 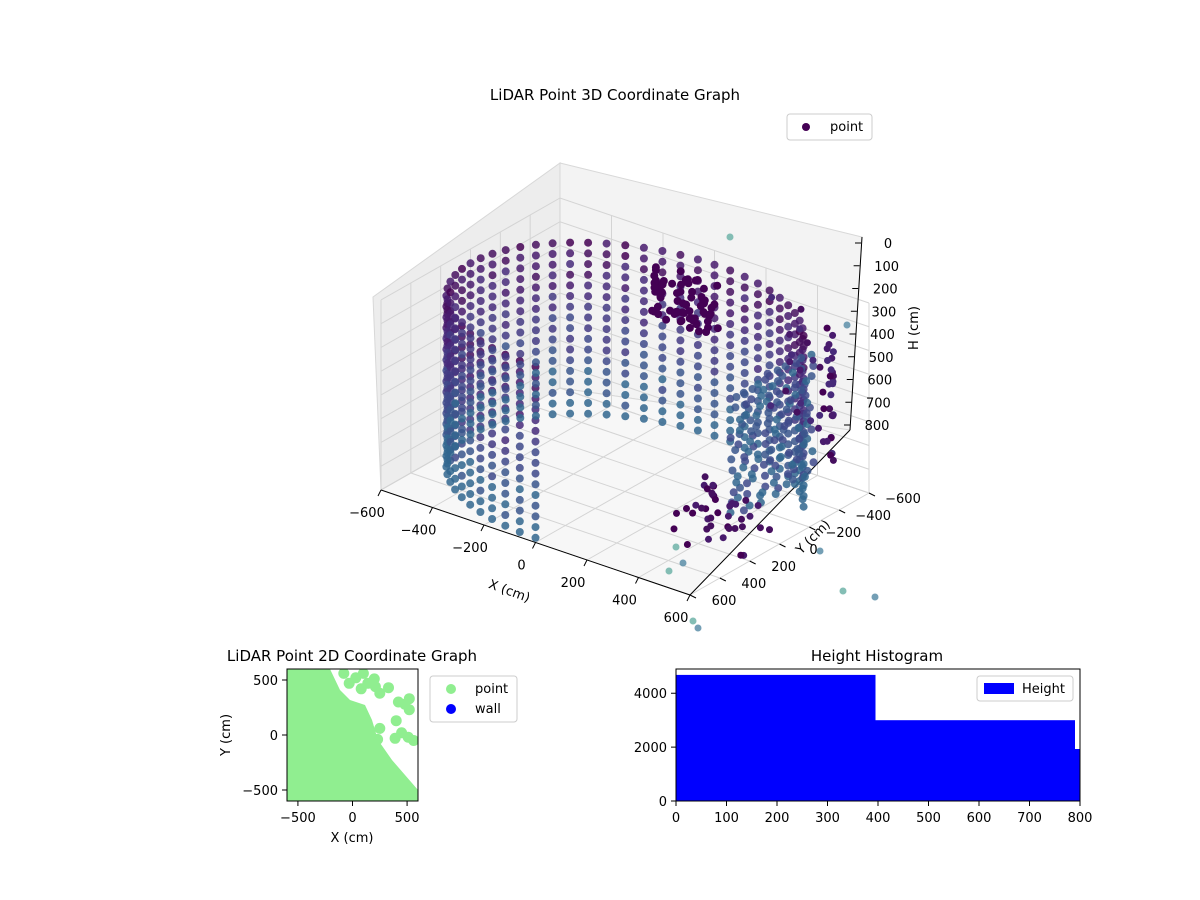 What do you see at coordinates (451, 709) in the screenshot?
I see `legend-2d-marker-wall` at bounding box center [451, 709].